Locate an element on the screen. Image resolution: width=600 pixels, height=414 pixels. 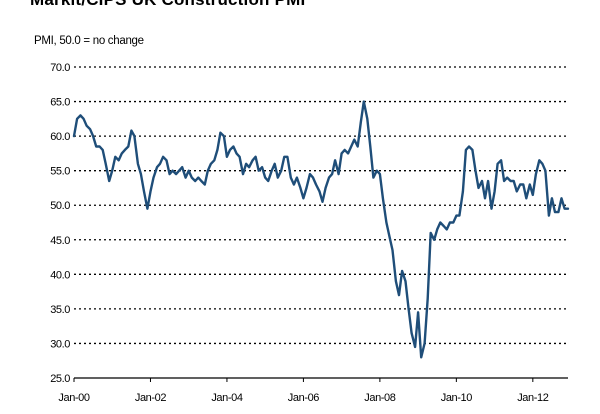
y-tick-label: 65.0 is located at coordinates (60, 103).